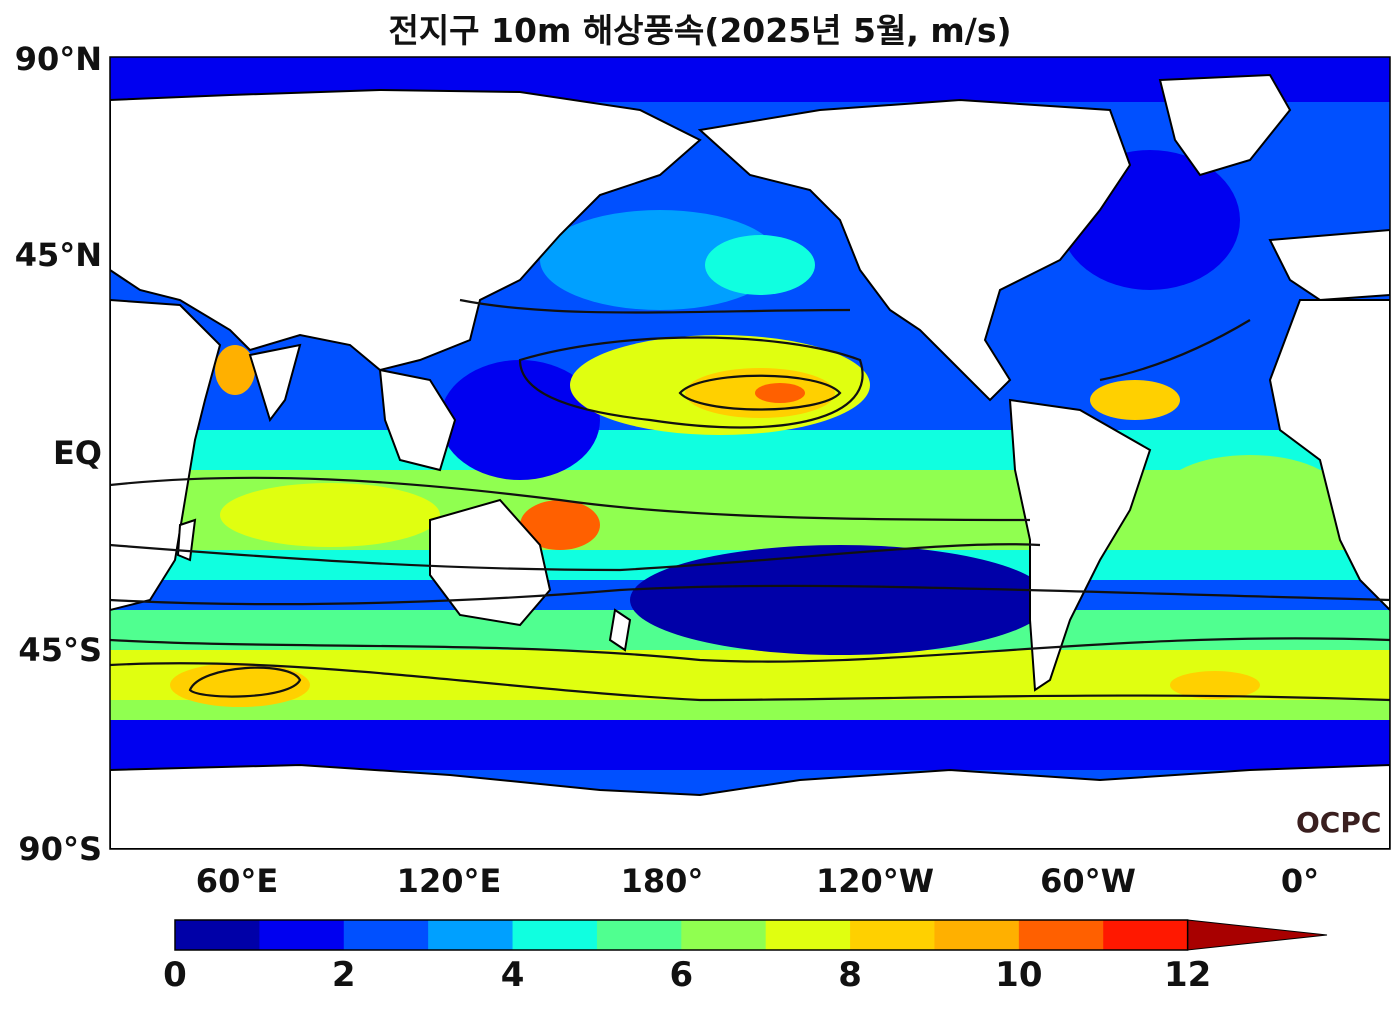 The image size is (1400, 1009). Describe the element at coordinates (417, 420) in the screenshot. I see `southeast-asia` at that location.